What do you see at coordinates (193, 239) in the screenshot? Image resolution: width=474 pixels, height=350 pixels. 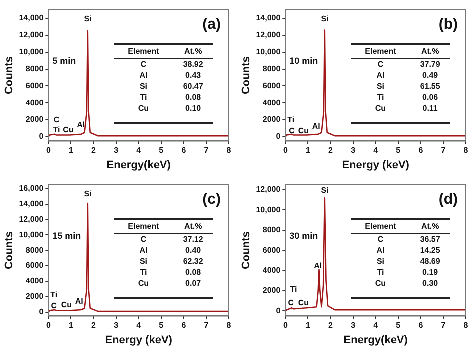 I see `annotation: 37.12` at bounding box center [193, 239].